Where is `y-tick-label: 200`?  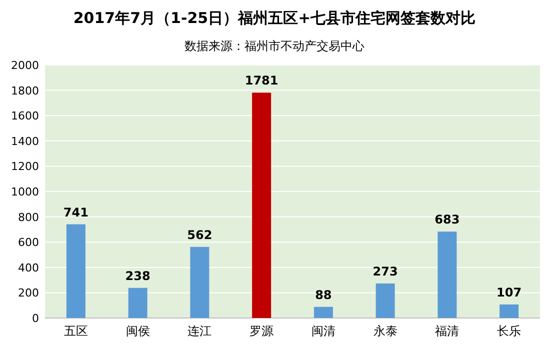 y-tick-label: 200 is located at coordinates (28, 293).